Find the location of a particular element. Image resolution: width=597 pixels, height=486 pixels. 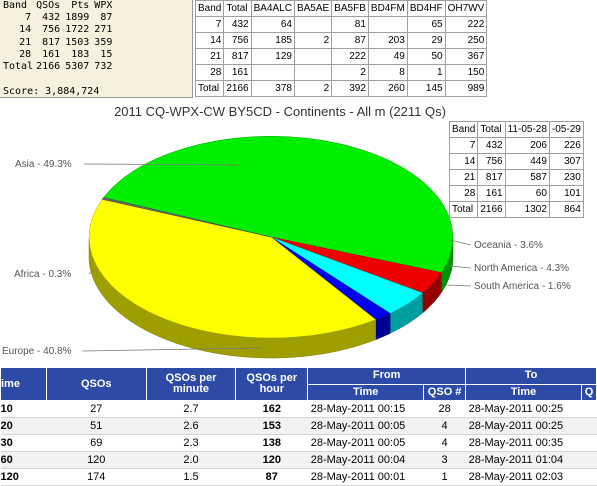

score-cell: 7 is located at coordinates (28, 18).